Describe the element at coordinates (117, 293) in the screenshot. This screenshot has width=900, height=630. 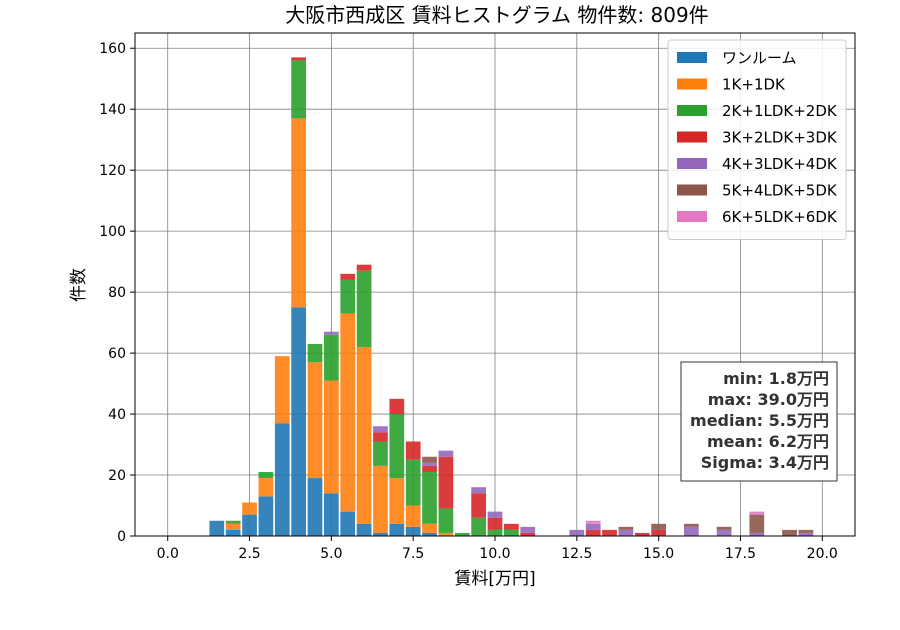
I see `y-tick-label: 80` at that location.